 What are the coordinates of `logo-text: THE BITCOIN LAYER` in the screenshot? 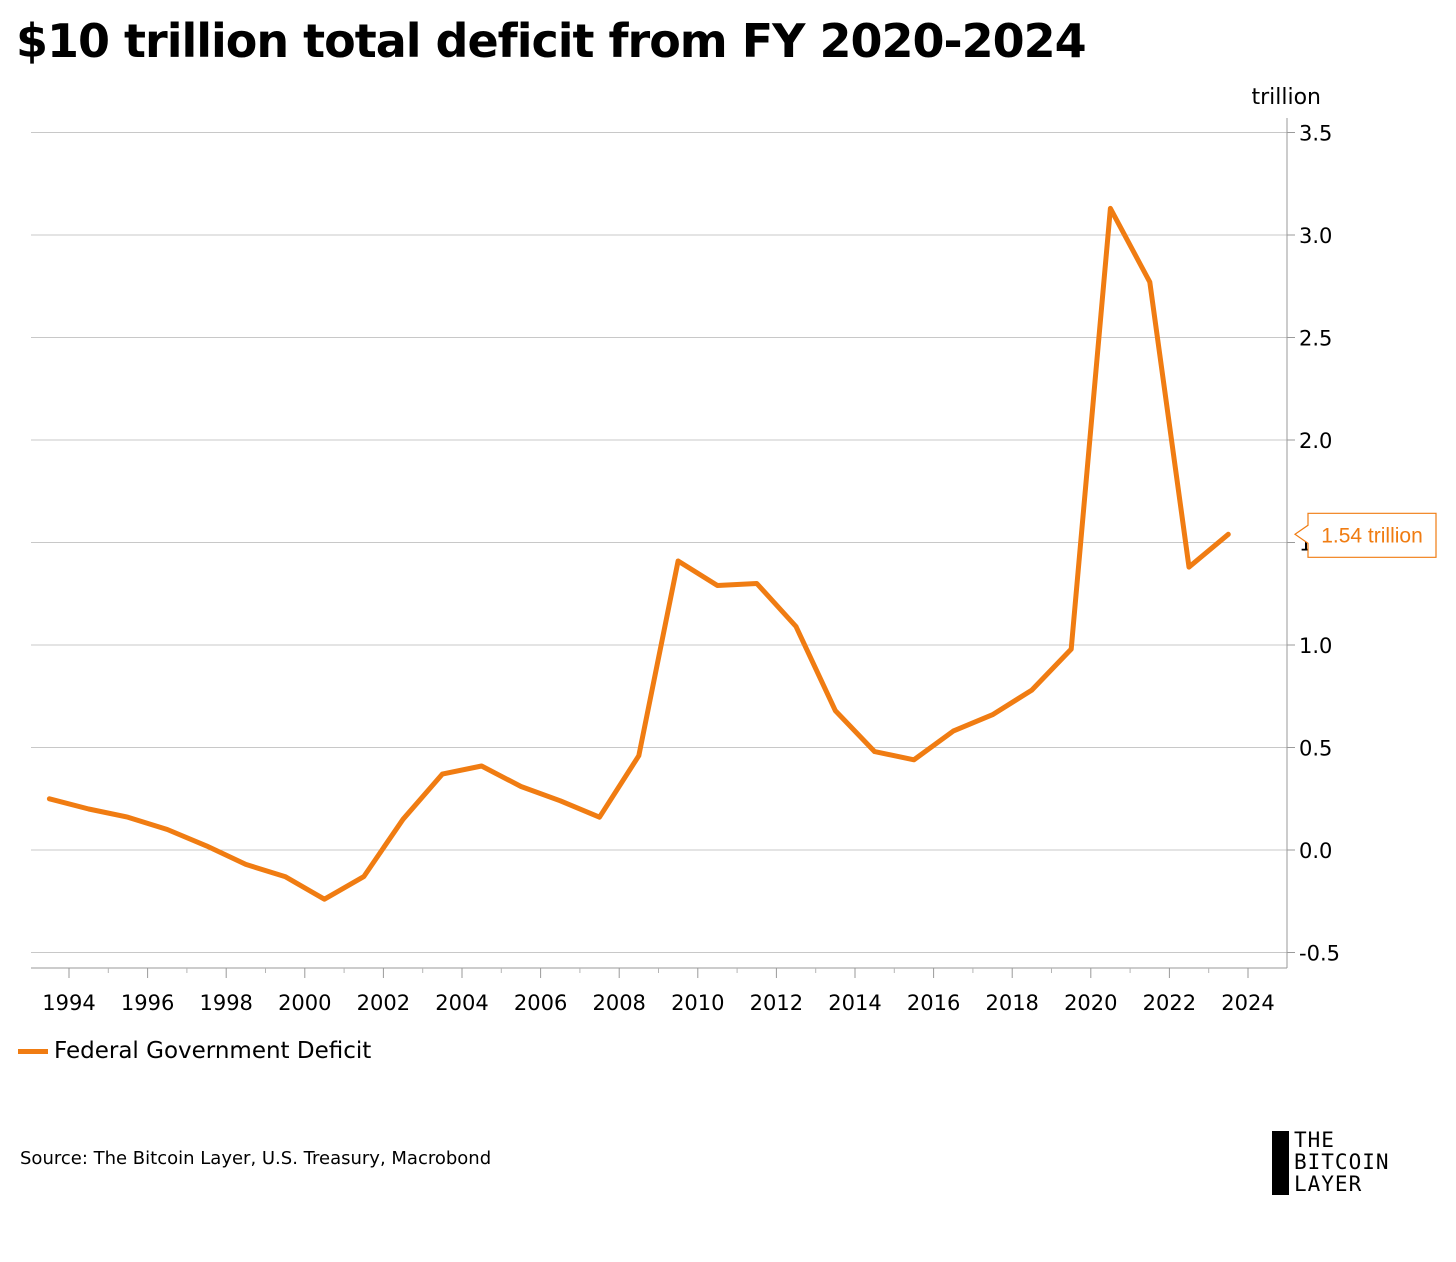 It's located at (1342, 1162).